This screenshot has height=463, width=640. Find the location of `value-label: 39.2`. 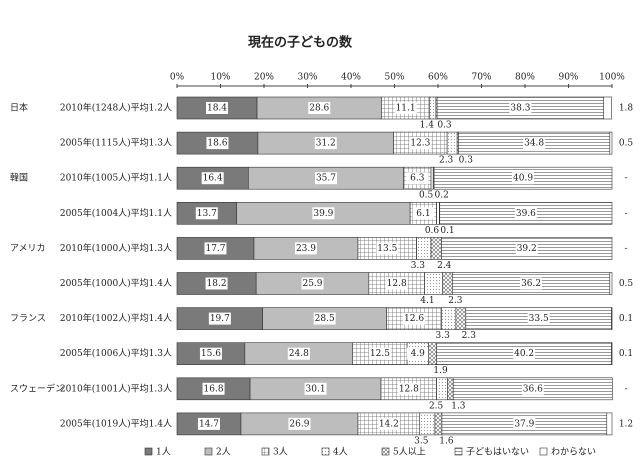

value-label: 39.2 is located at coordinates (527, 249).